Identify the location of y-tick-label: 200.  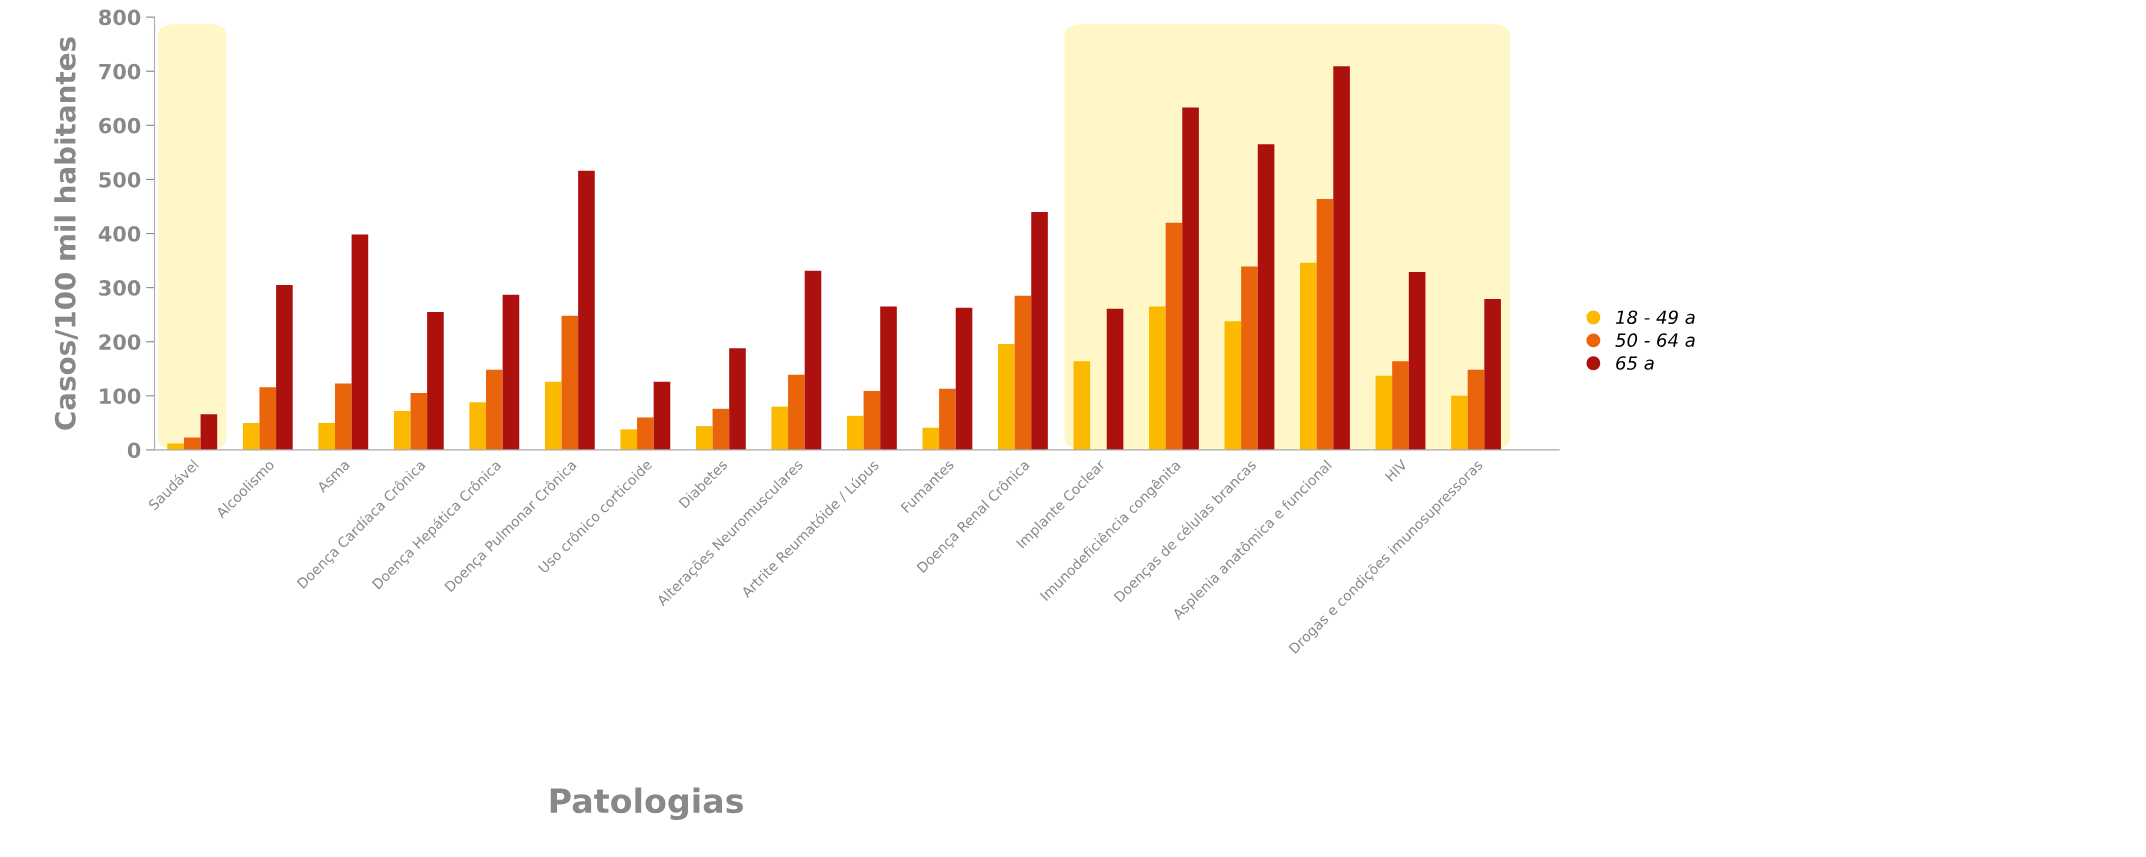
(120, 342).